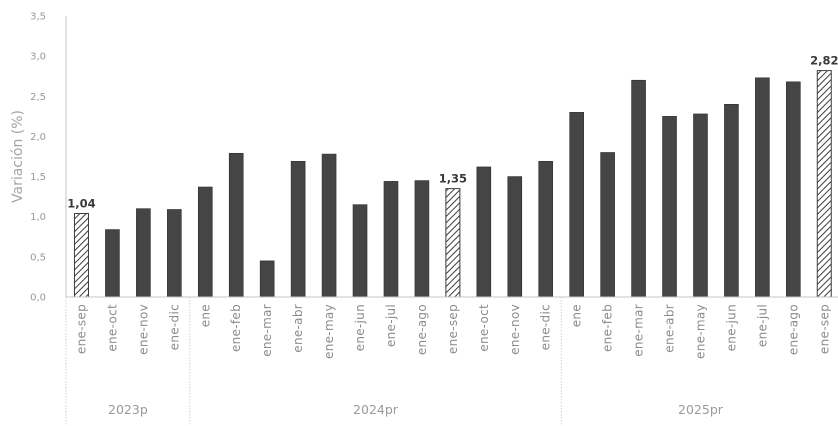  I want to click on y-tick-label: 2,0, so click(38, 137).